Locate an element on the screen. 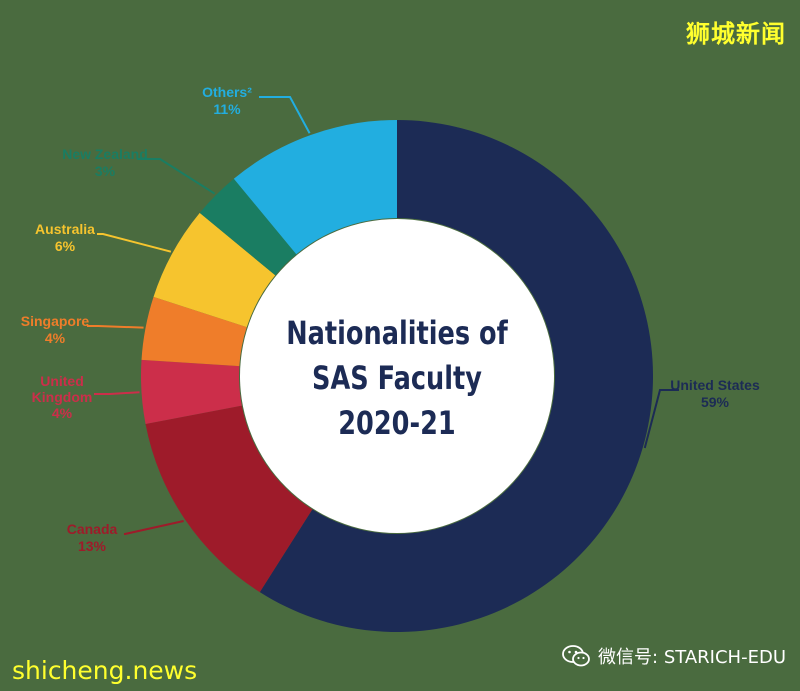 The height and width of the screenshot is (691, 800). slice-value-singapore: 4% is located at coordinates (55, 338).